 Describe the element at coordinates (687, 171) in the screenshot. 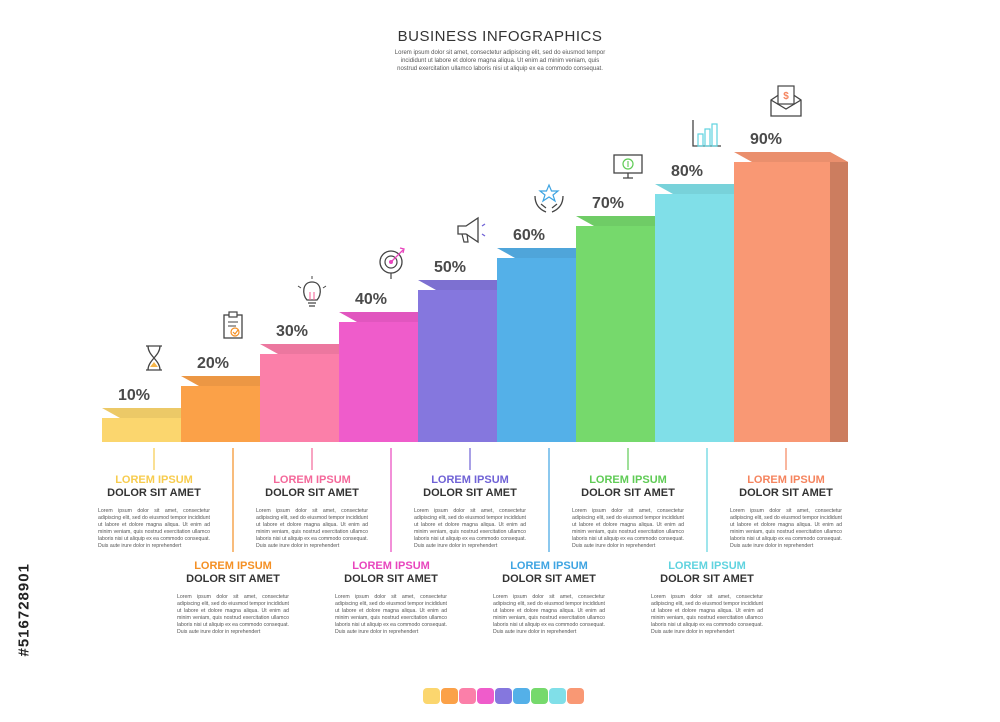

I see `bar-value-label-8: 80%` at that location.